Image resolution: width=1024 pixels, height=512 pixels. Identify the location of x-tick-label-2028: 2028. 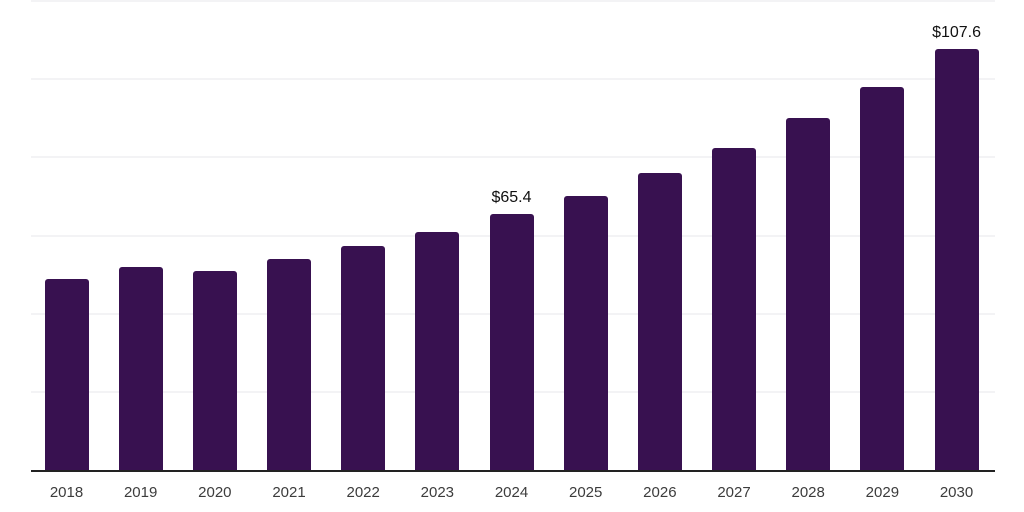
(808, 492).